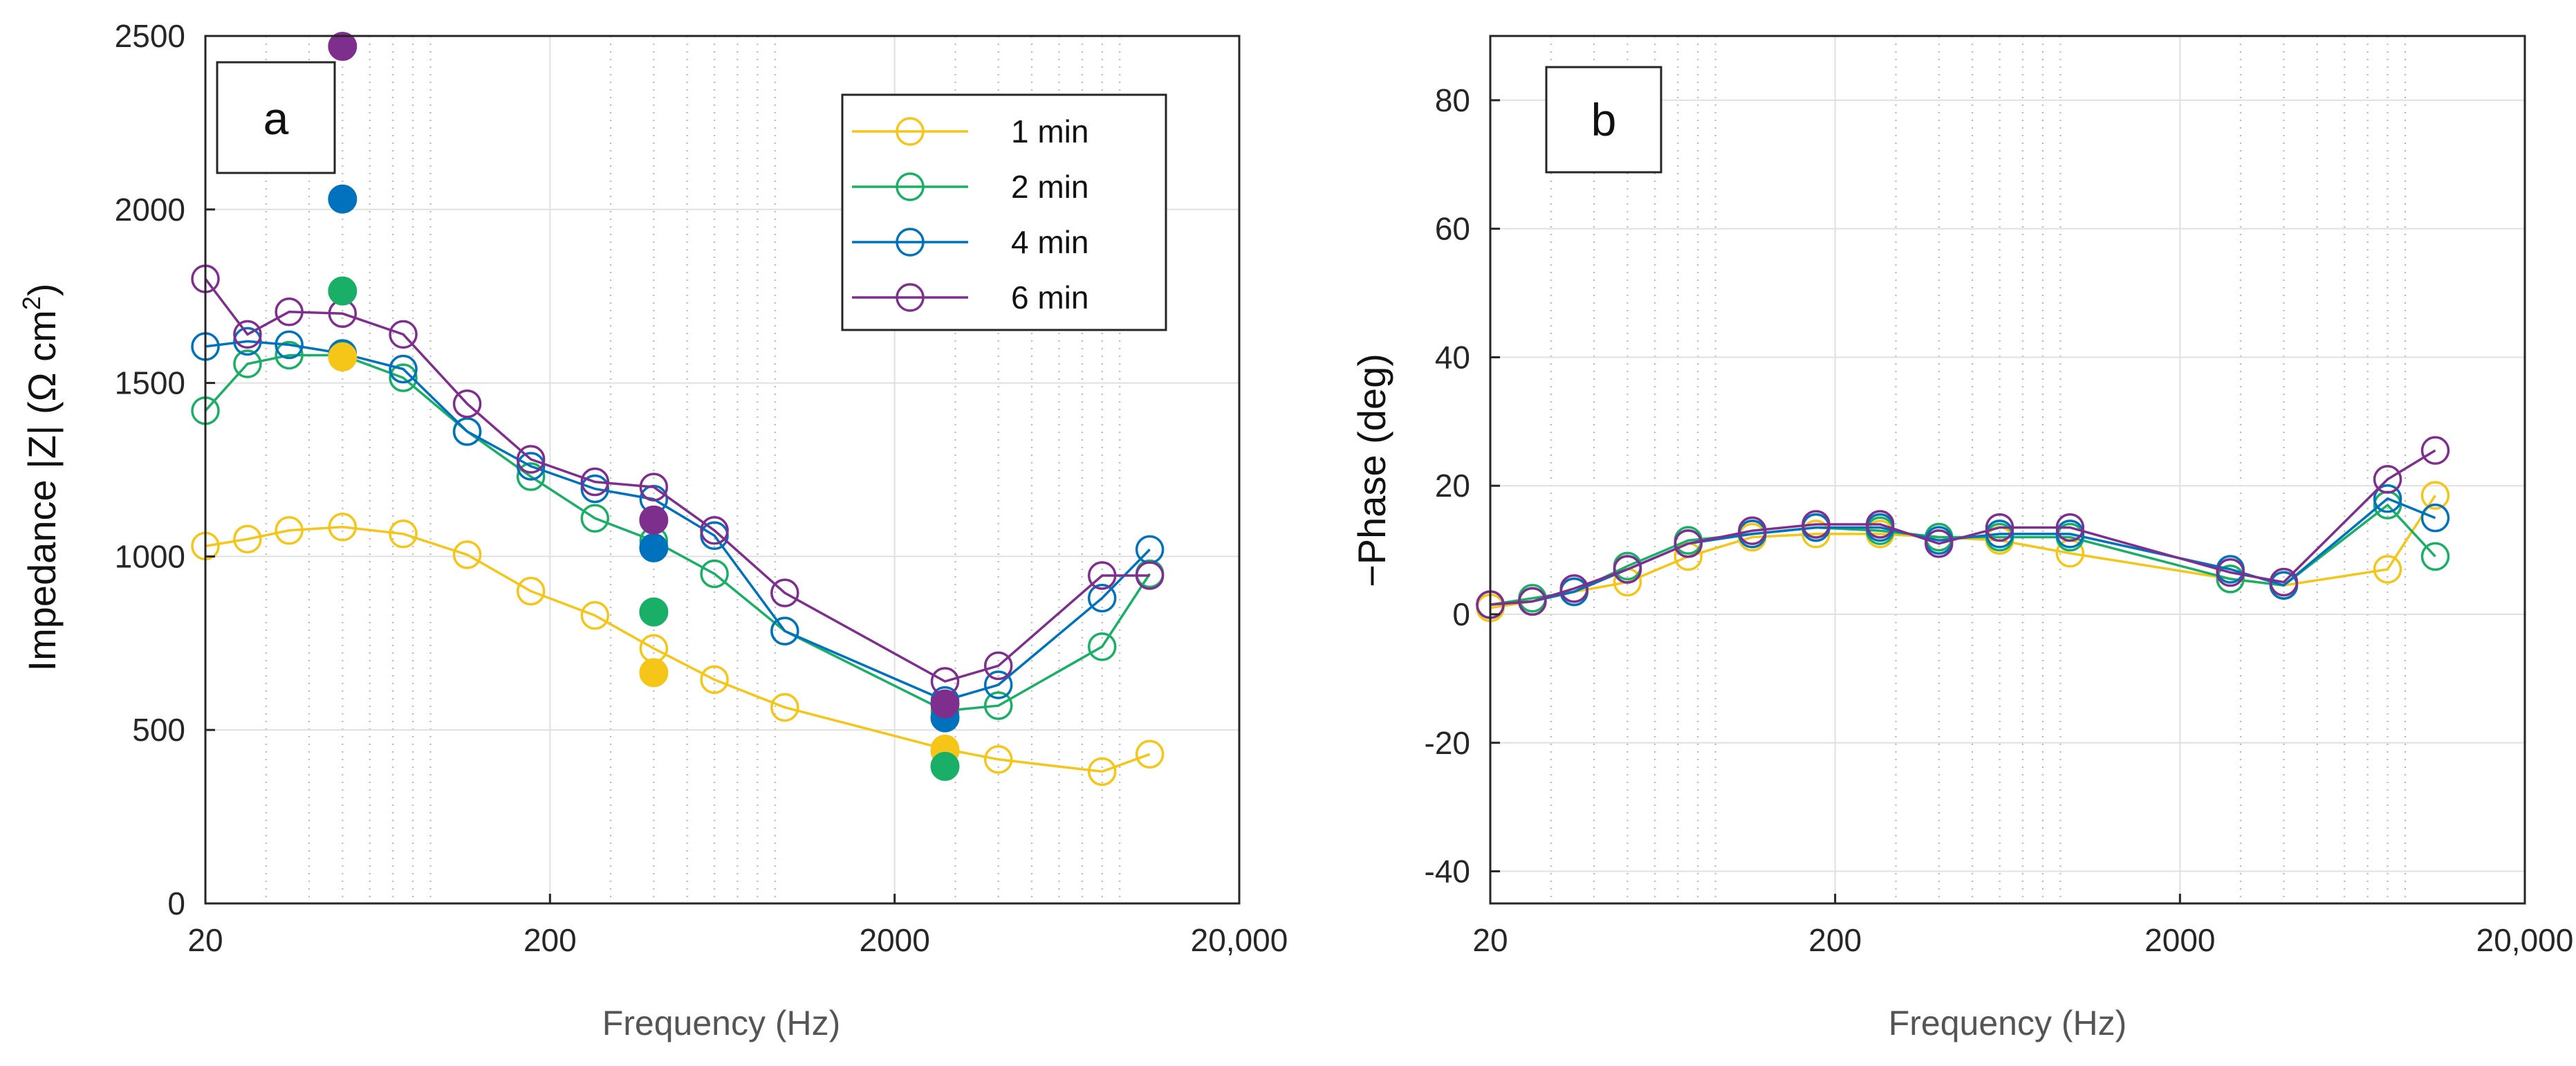 Image resolution: width=2576 pixels, height=1066 pixels. I want to click on panel-a-label-frame, so click(276, 117).